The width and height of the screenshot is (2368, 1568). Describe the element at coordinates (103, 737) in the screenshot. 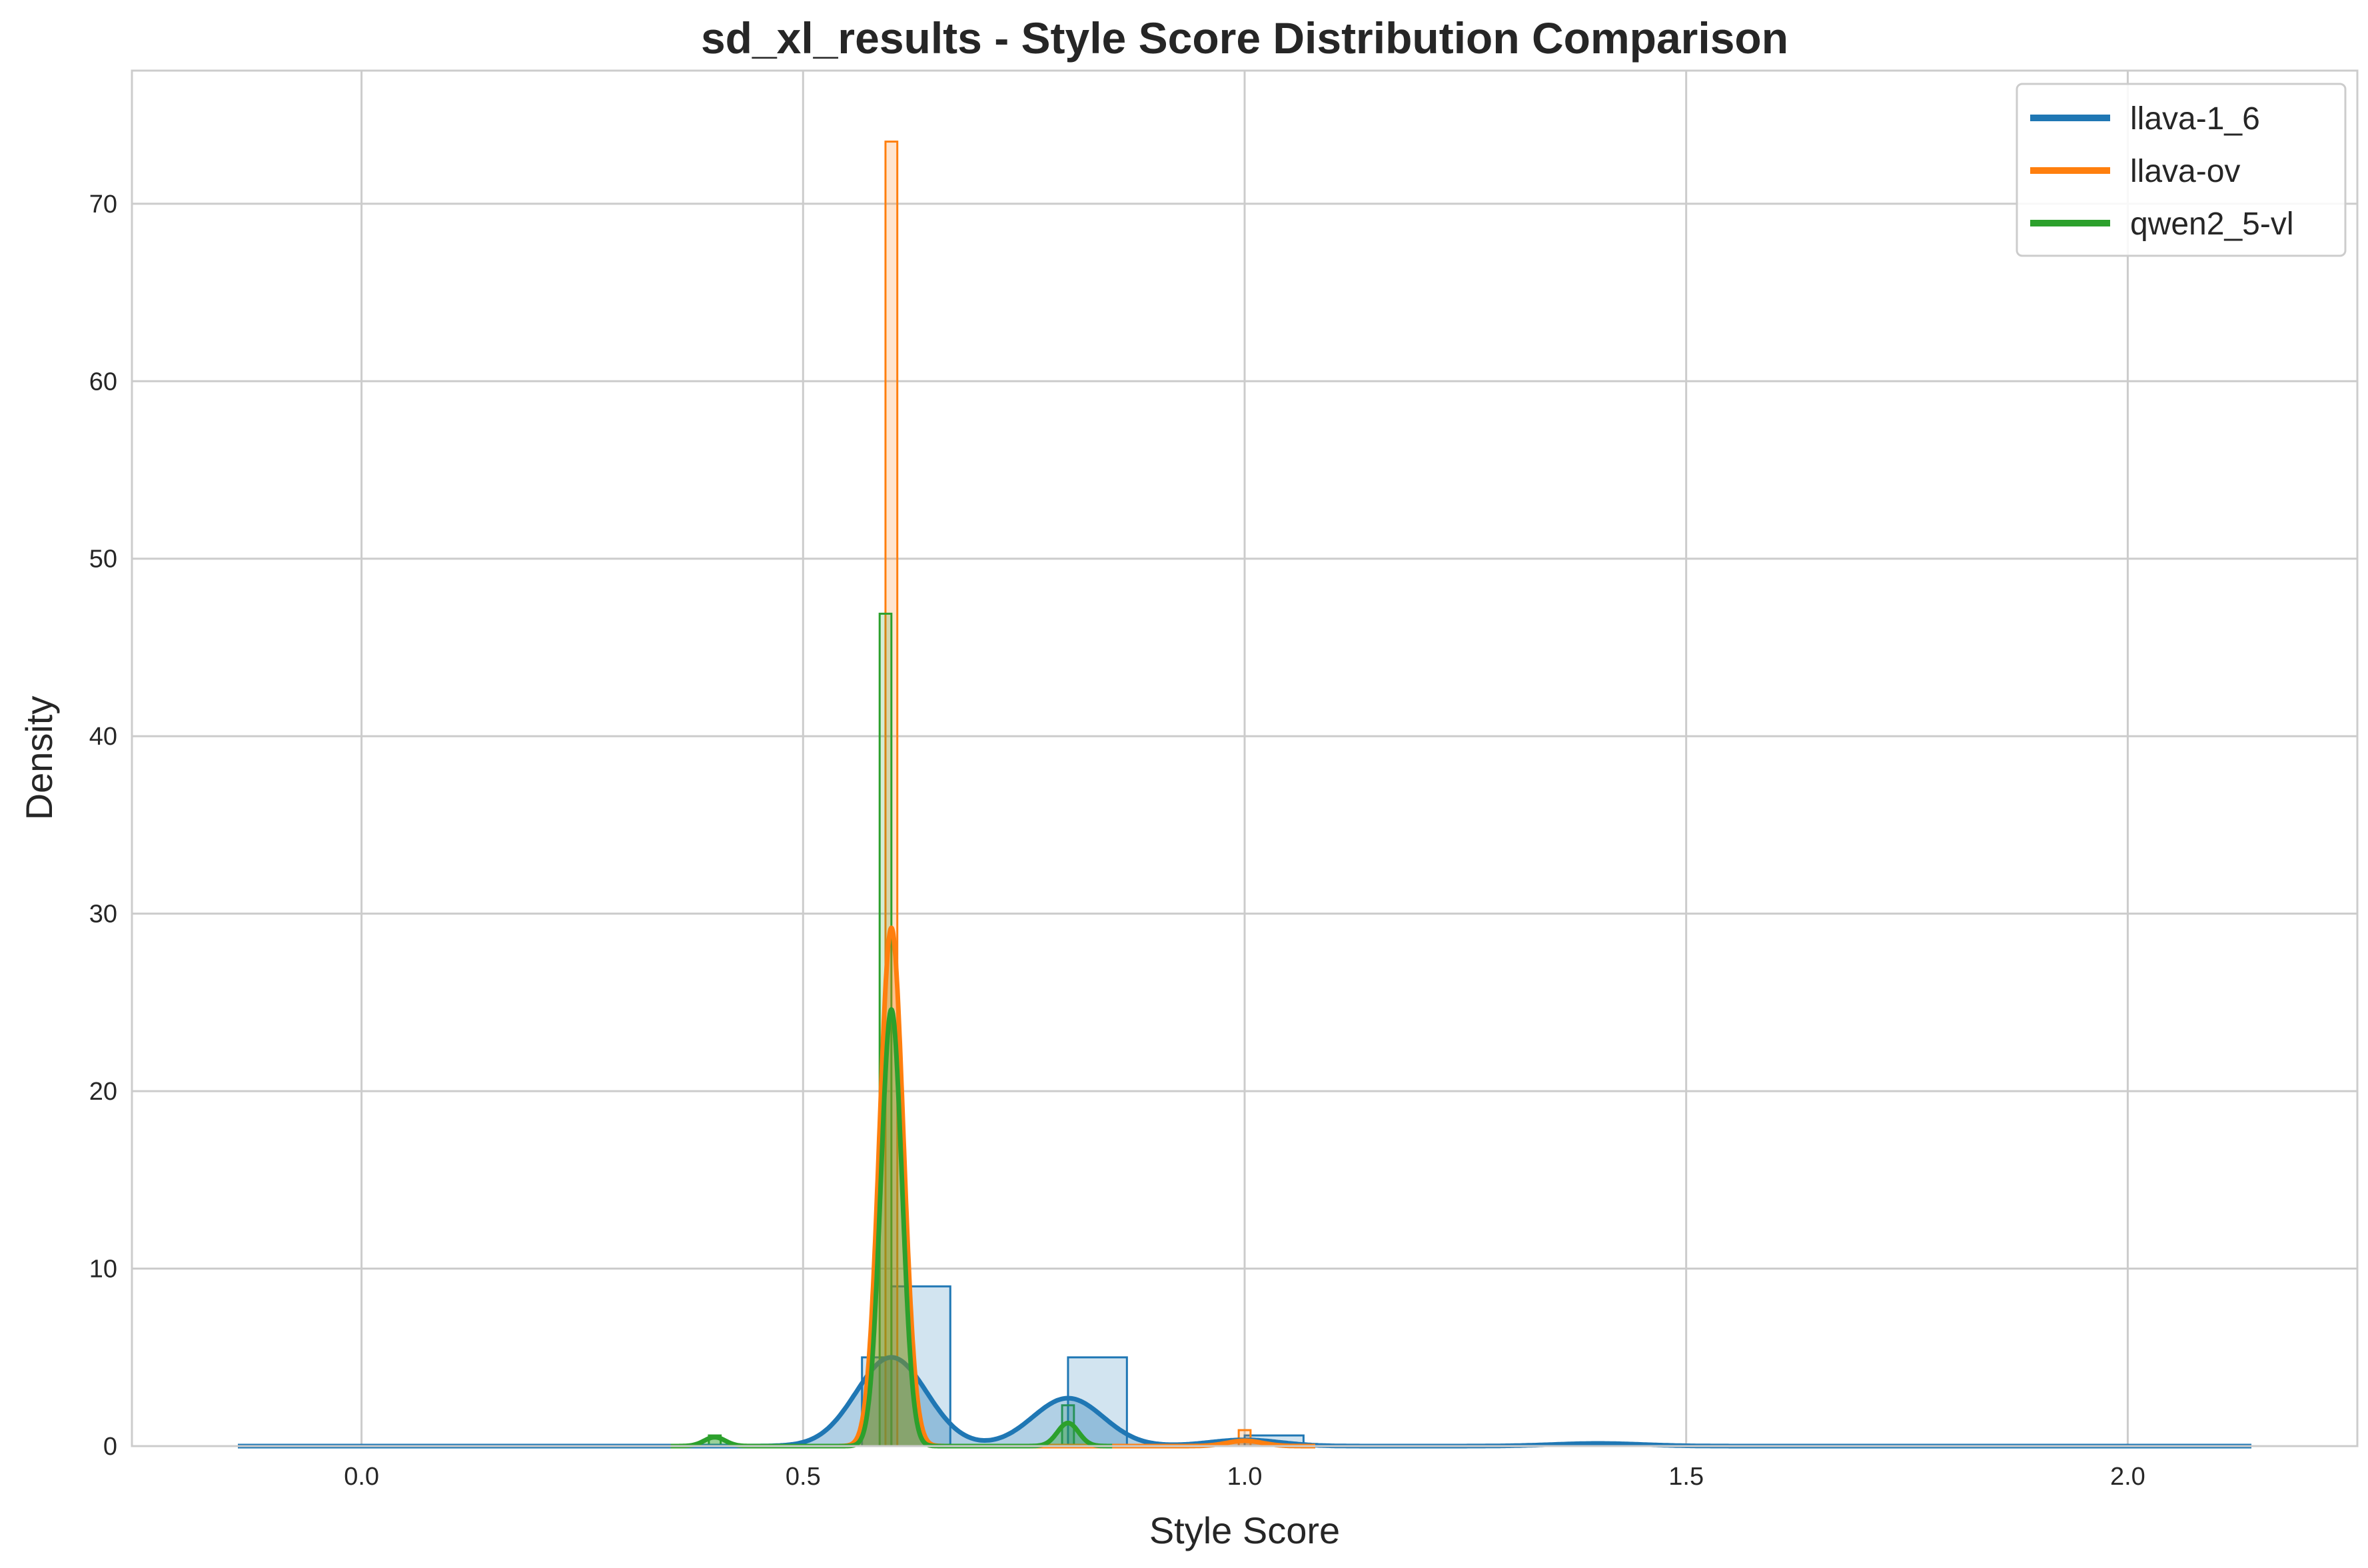

I see `y-tick-label: 40` at that location.